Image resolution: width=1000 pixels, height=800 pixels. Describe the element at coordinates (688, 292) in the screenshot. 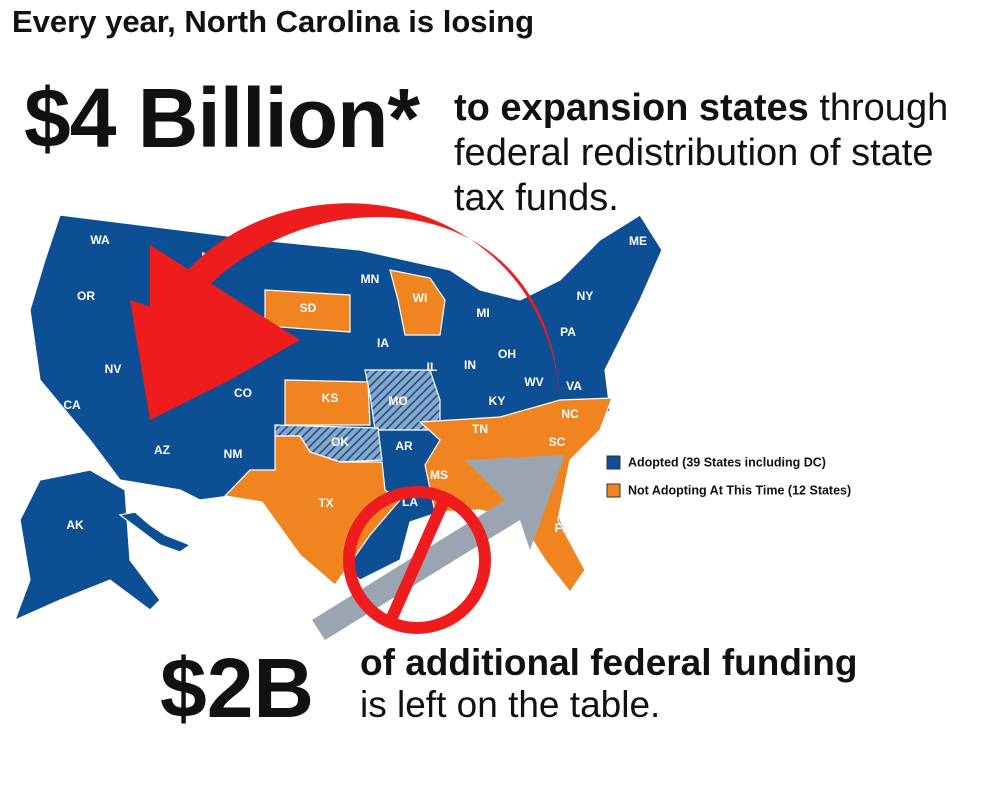

I see `state-label: MA` at that location.